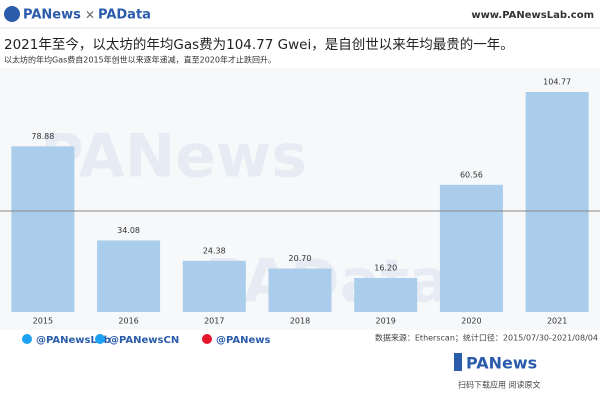 This screenshot has width=600, height=403. What do you see at coordinates (499, 385) in the screenshot?
I see `footer-cta: 扫码下载应用 阅读原文` at bounding box center [499, 385].